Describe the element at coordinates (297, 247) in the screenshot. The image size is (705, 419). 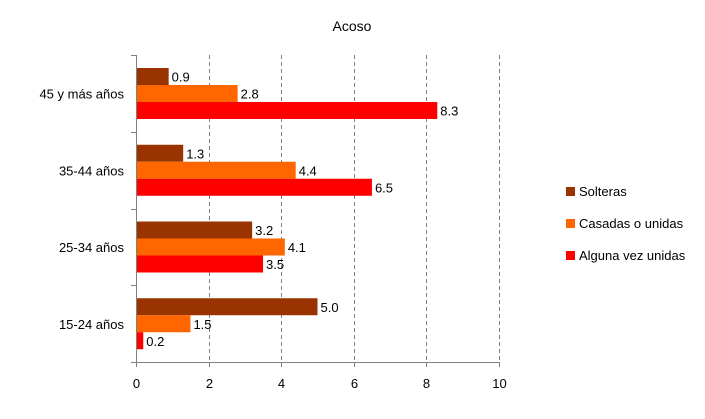
I see `data-label: 4.1` at that location.